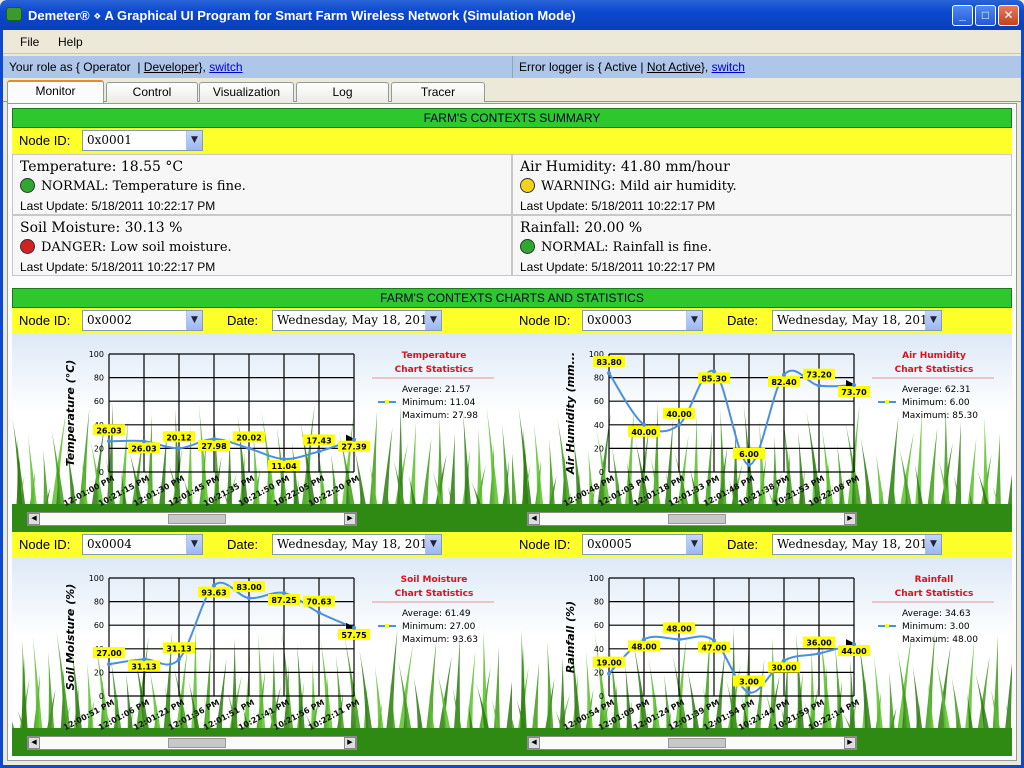 The width and height of the screenshot is (1024, 768). Describe the element at coordinates (985, 15) in the screenshot. I see `maximize-button: □` at that location.